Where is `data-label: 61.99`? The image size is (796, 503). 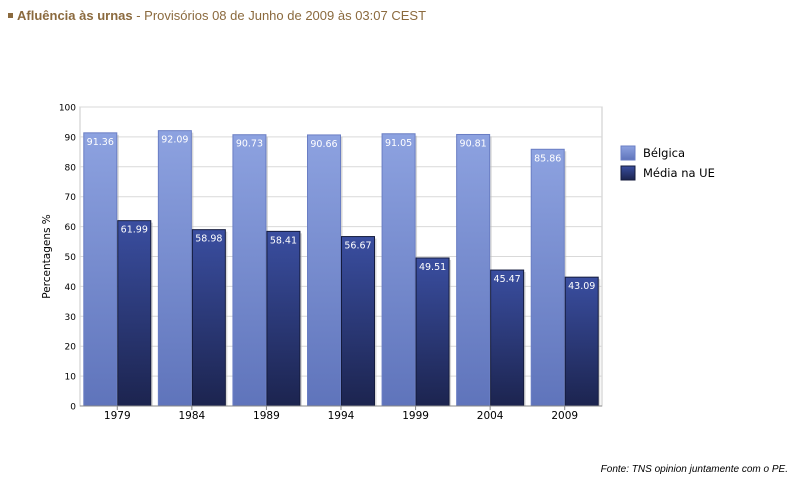 data-label: 61.99 is located at coordinates (134, 230).